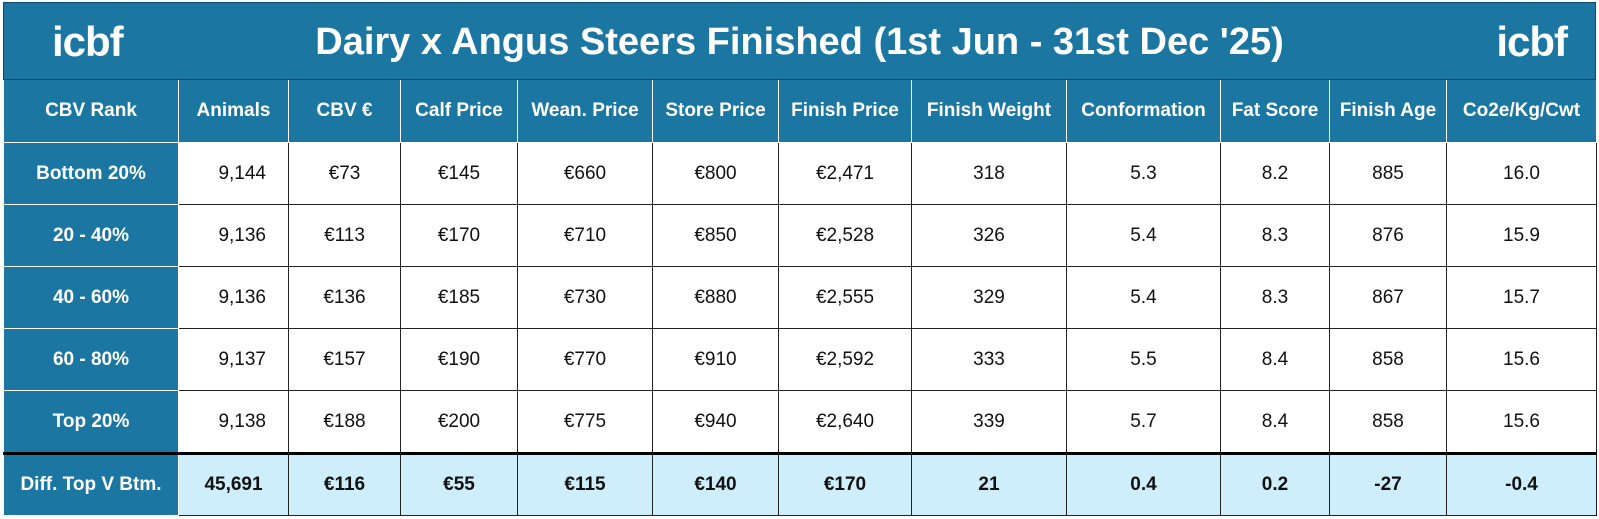 This screenshot has height=519, width=1599. I want to click on table-cell: 9,144, so click(233, 173).